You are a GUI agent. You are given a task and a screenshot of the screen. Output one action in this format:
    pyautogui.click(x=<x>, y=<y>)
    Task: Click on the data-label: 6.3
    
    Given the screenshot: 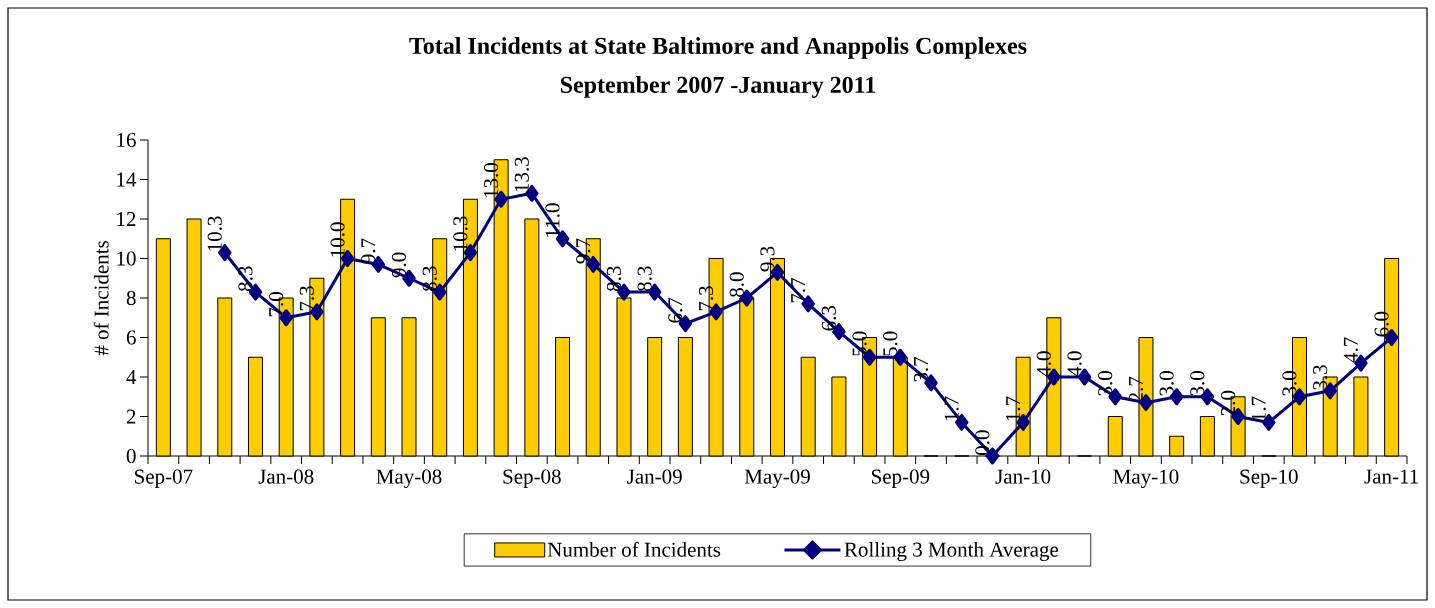 What is the action you would take?
    pyautogui.click(x=828, y=318)
    